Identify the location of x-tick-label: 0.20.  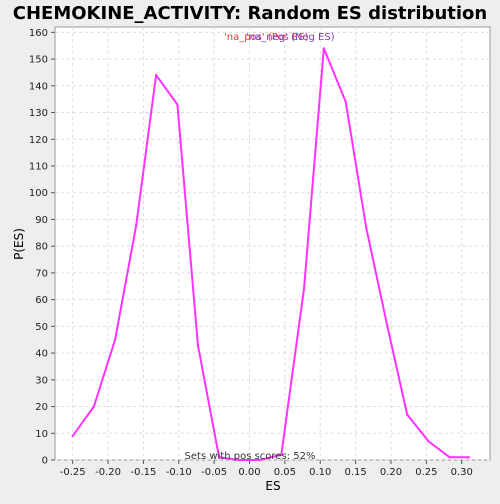
(391, 472).